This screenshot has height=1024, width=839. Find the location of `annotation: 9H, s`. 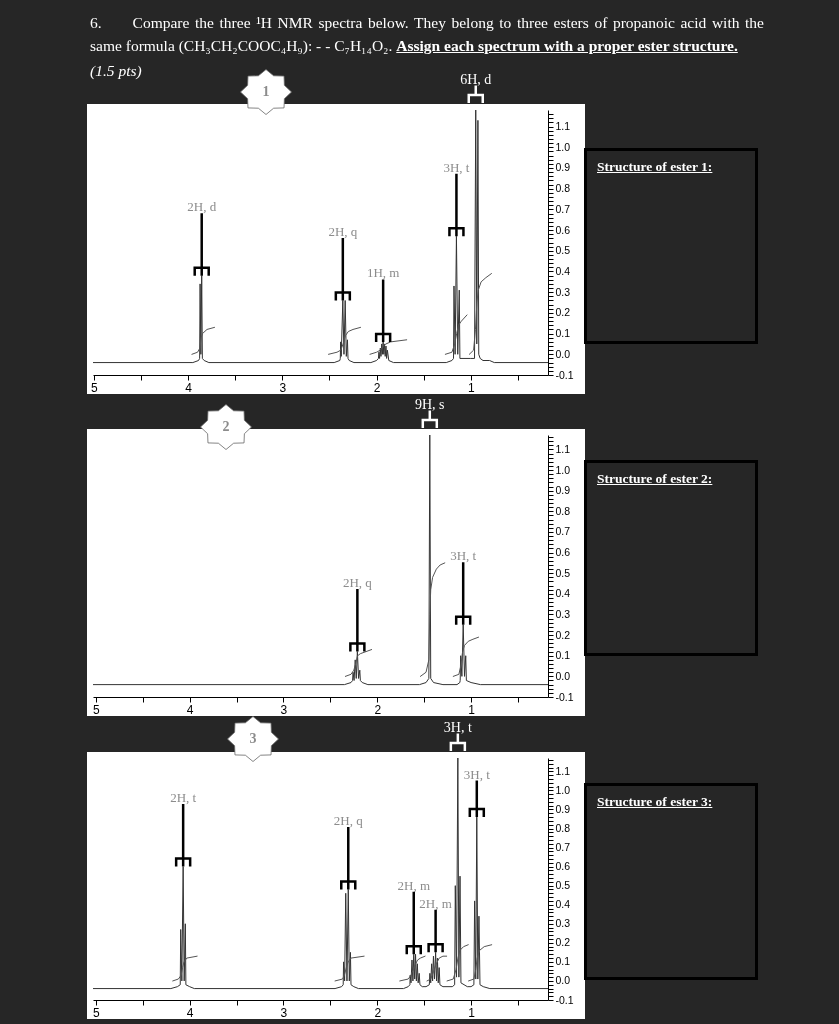

annotation: 9H, s is located at coordinates (429, 404).